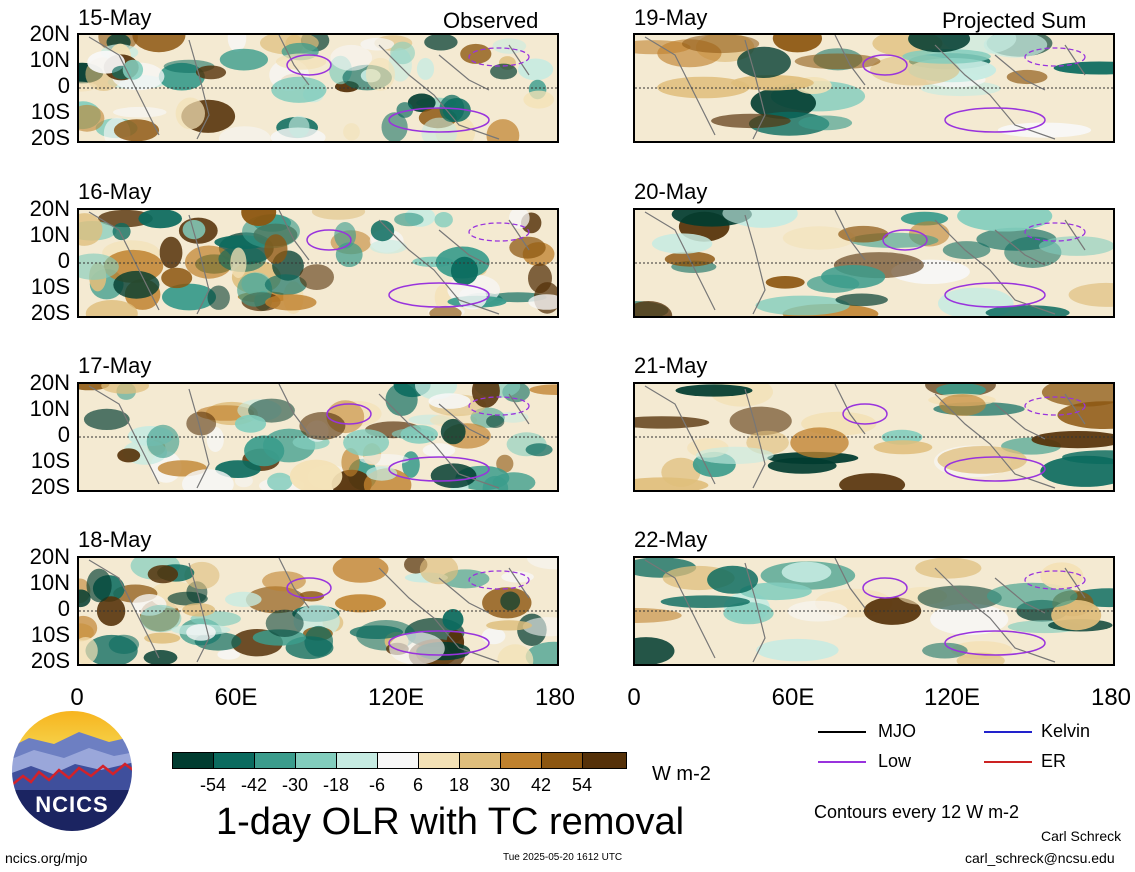 The height and width of the screenshot is (872, 1135). I want to click on colorbar, so click(399, 761).